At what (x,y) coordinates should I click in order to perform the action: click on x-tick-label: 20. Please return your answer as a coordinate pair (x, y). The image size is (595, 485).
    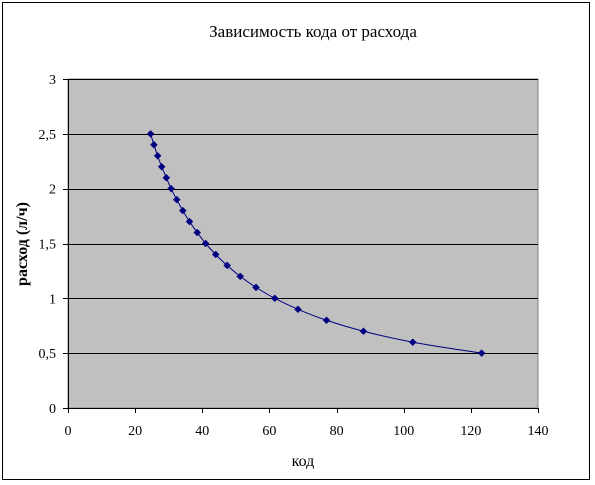
    Looking at the image, I should click on (135, 431).